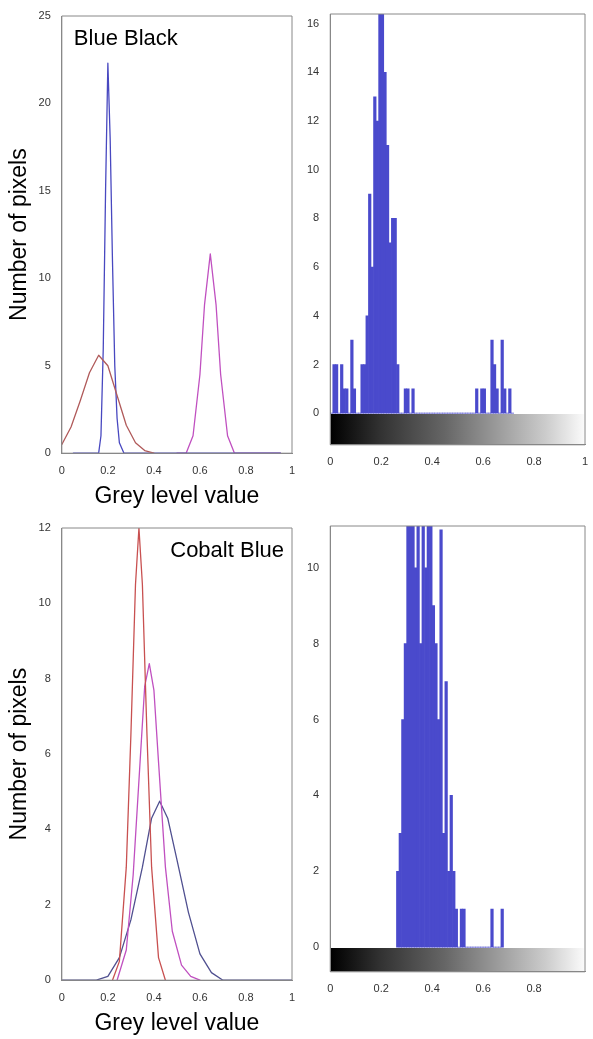  Describe the element at coordinates (47, 364) in the screenshot. I see `y-tick-label: 5` at that location.